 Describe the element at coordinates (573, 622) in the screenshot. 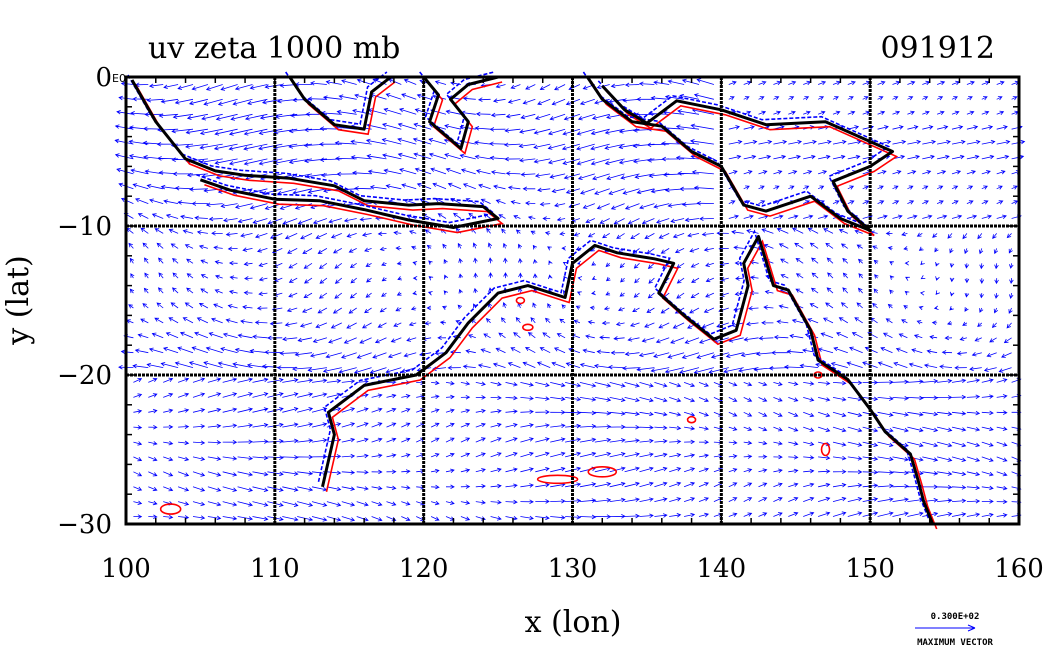

I see `x-axis-label: x (lon)` at that location.